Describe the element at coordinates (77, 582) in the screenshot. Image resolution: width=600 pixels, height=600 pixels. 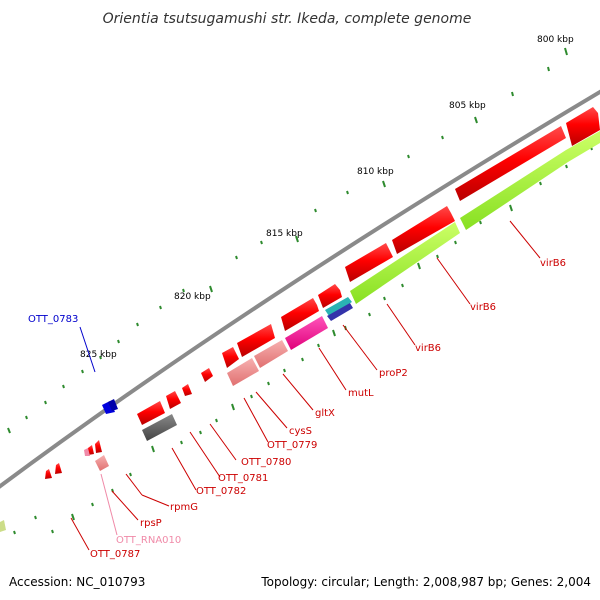
I see `accession-text: Accession: NC_010793` at that location.